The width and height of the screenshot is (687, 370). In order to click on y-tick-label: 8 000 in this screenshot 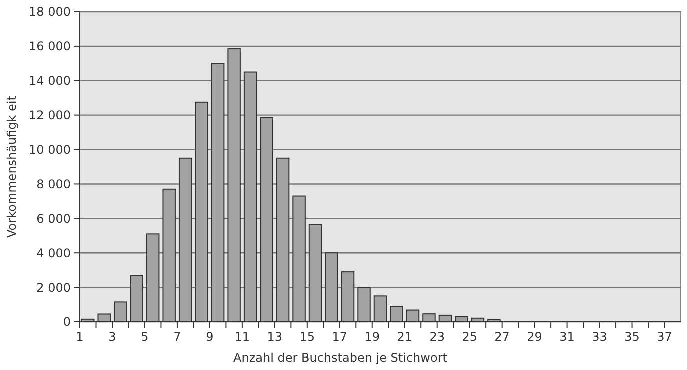, I will do `click(53, 184)`.